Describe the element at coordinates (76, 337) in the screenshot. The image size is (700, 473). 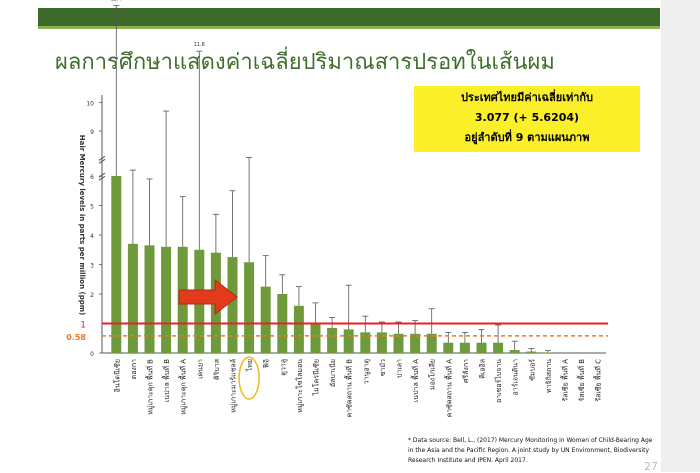
I see `reference-label-058: 0.58` at that location.